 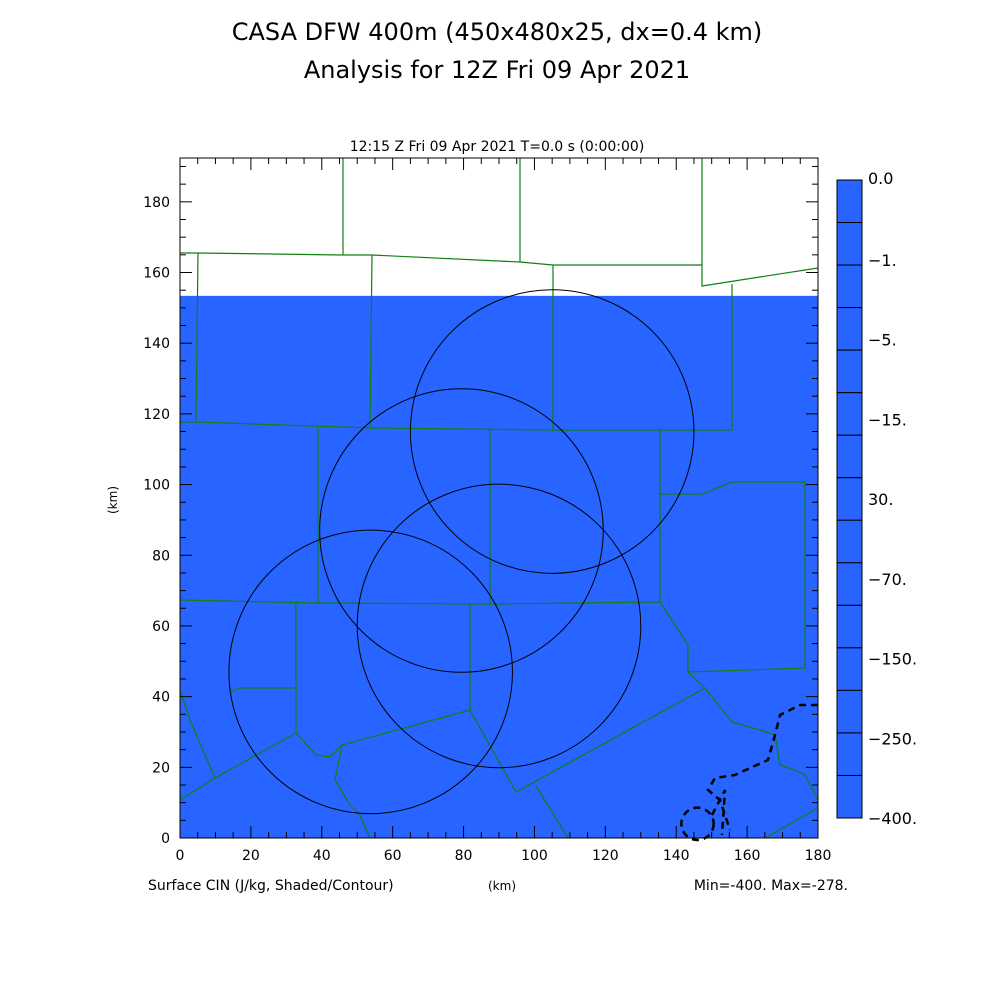 I want to click on y-tick-label: 120, so click(x=156, y=415).